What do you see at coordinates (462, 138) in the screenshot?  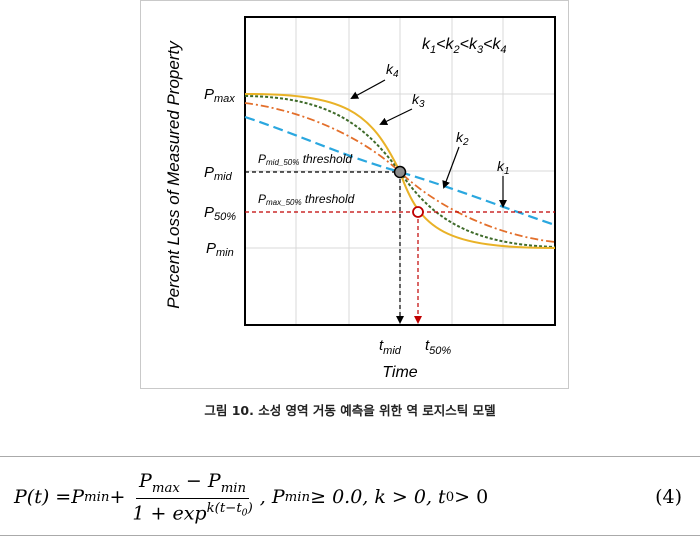 I see `curve-label-k2: k2` at bounding box center [462, 138].